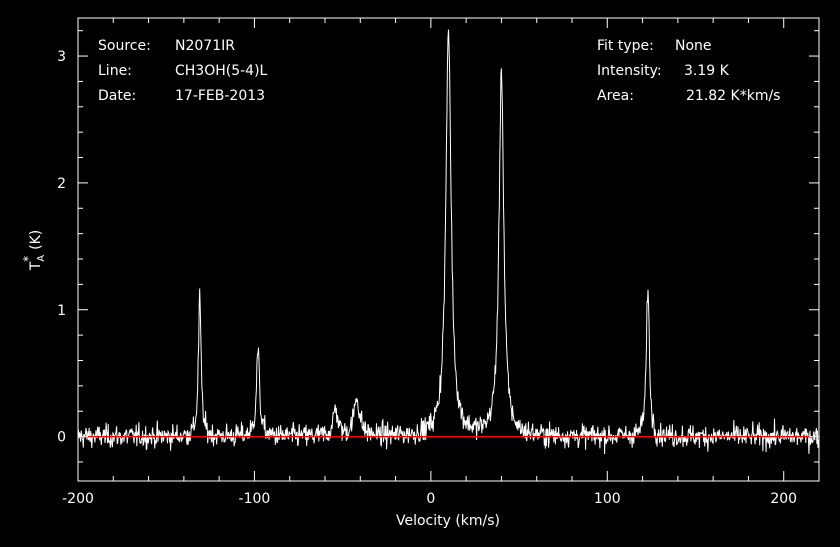 This screenshot has width=840, height=547. Describe the element at coordinates (629, 71) in the screenshot. I see `intensity-label: Intensity:` at that location.